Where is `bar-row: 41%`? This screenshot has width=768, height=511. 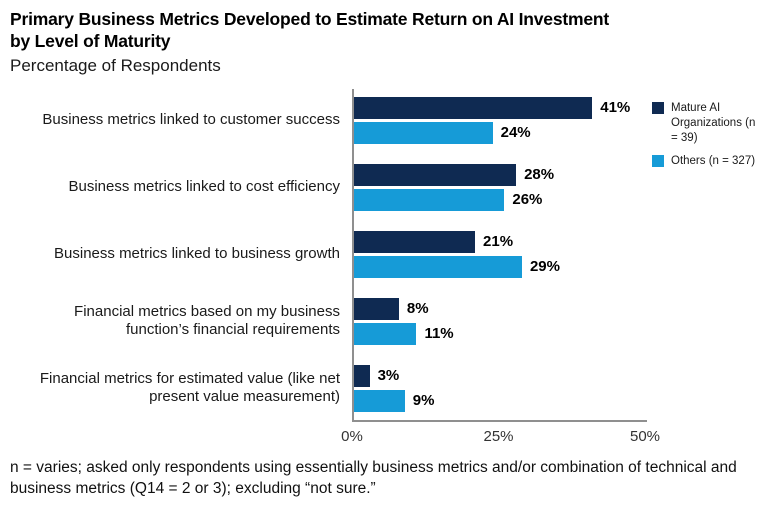 bar-row: 41% is located at coordinates (555, 107).